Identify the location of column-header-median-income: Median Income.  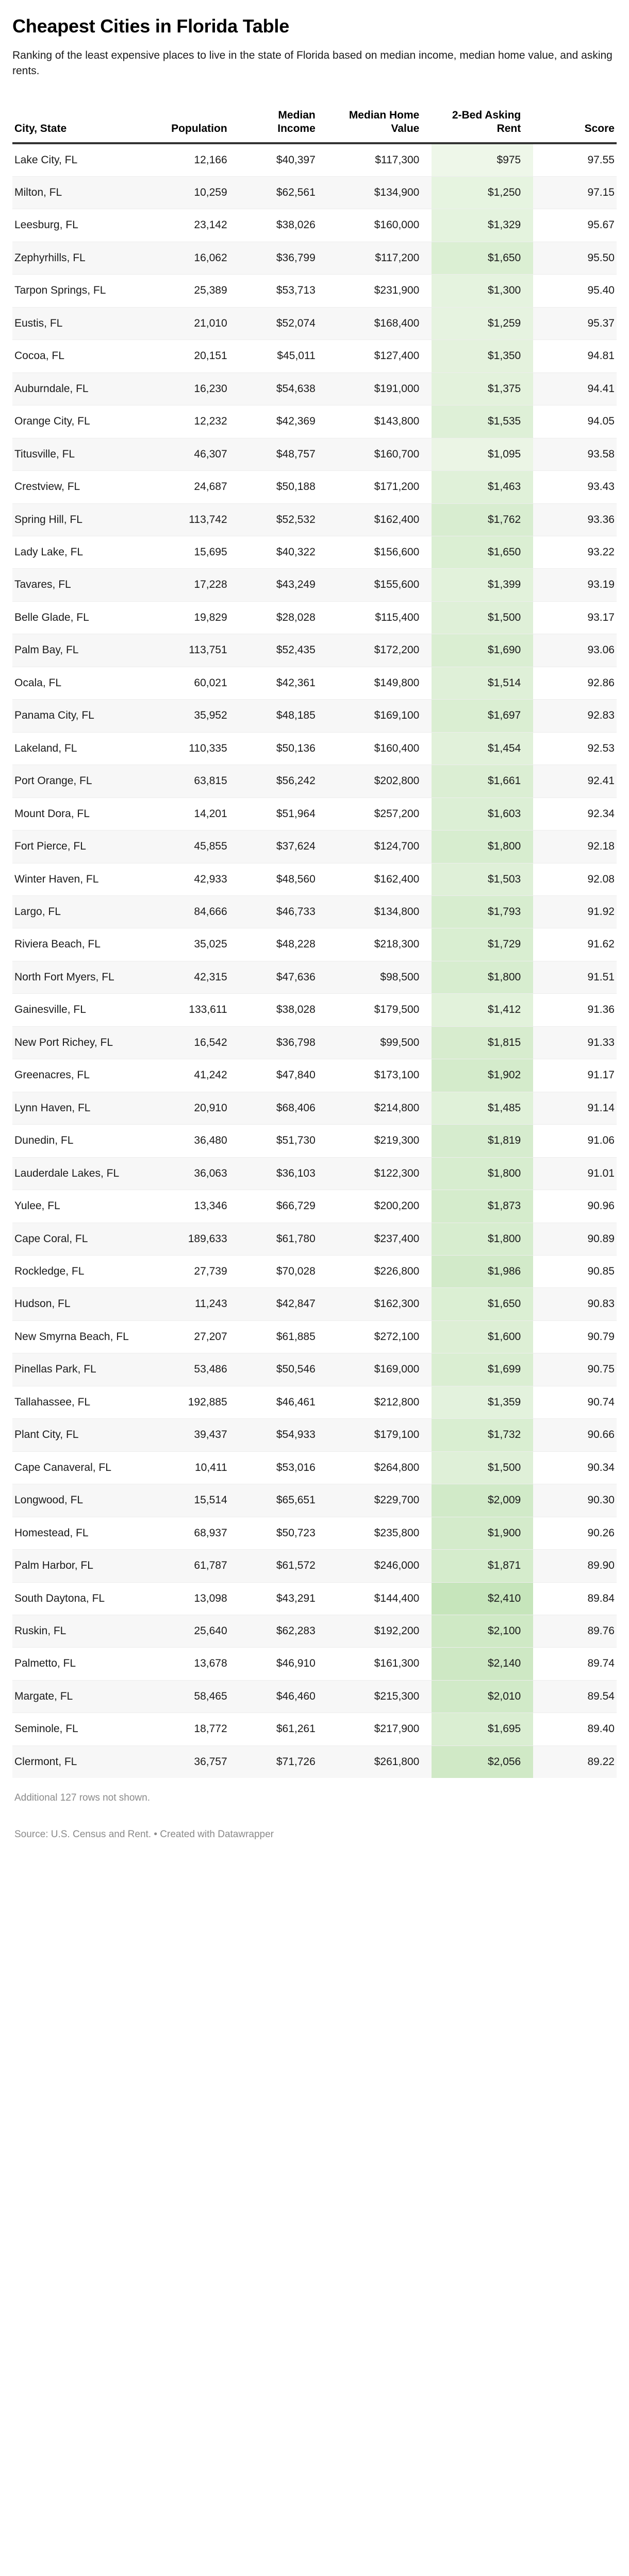
(283, 126).